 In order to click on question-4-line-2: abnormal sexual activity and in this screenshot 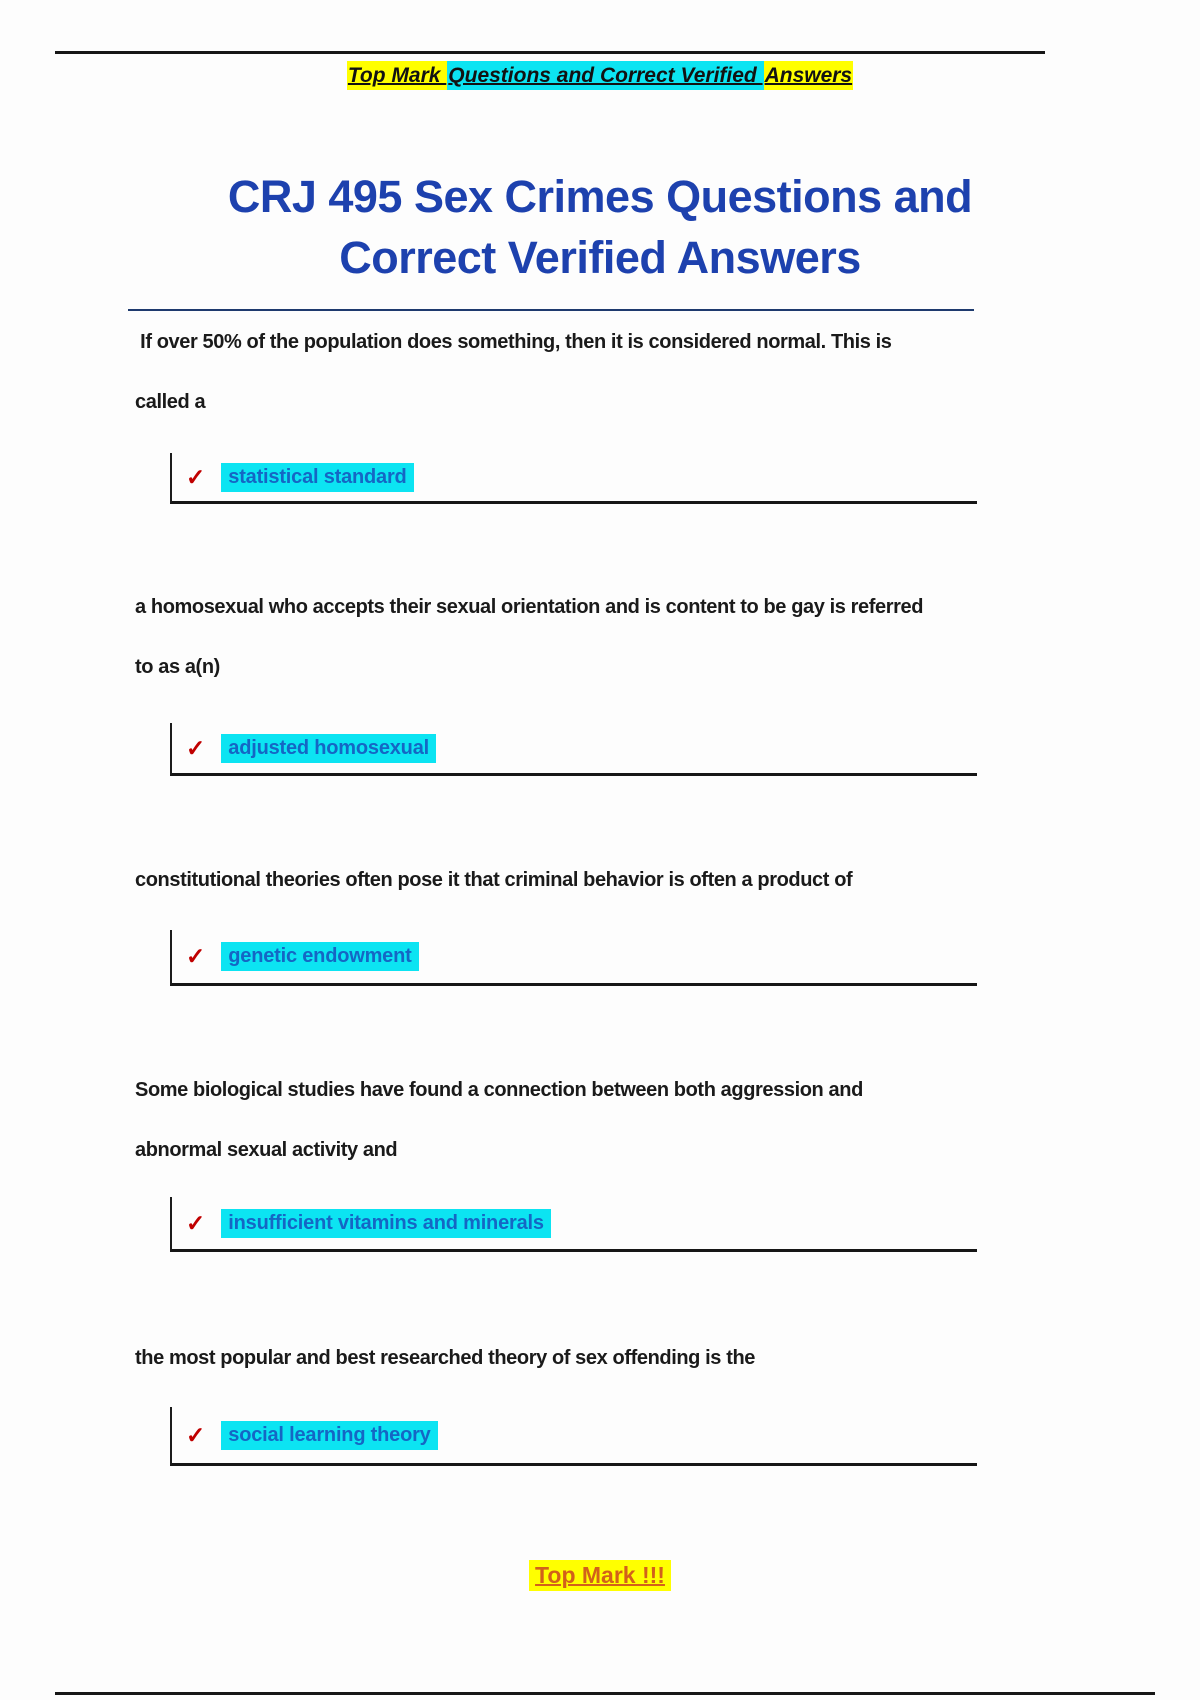, I will do `click(266, 1150)`.